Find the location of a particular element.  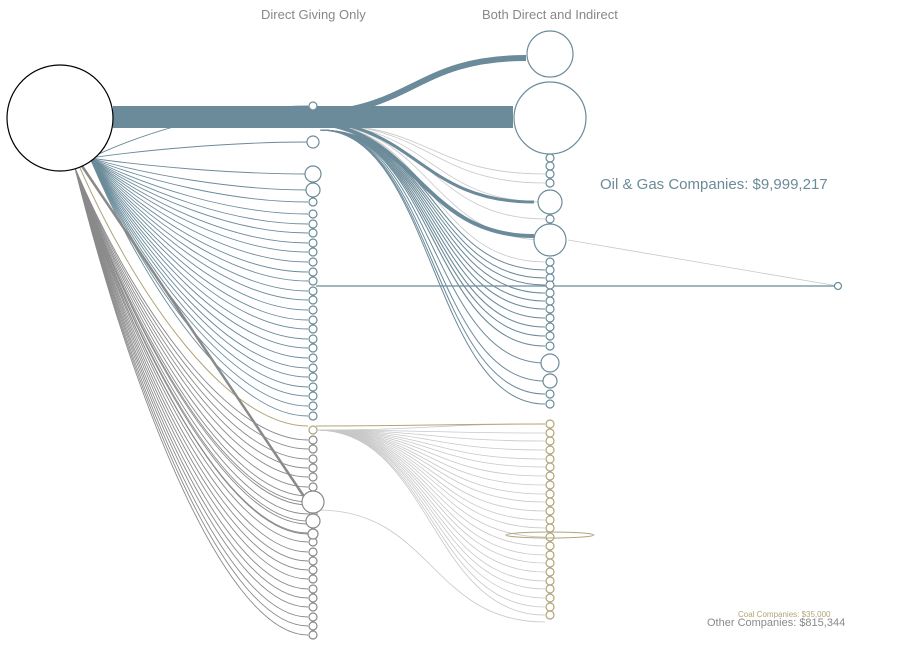

legend-coal-companies: Coal Companies: $35,000 is located at coordinates (784, 614).